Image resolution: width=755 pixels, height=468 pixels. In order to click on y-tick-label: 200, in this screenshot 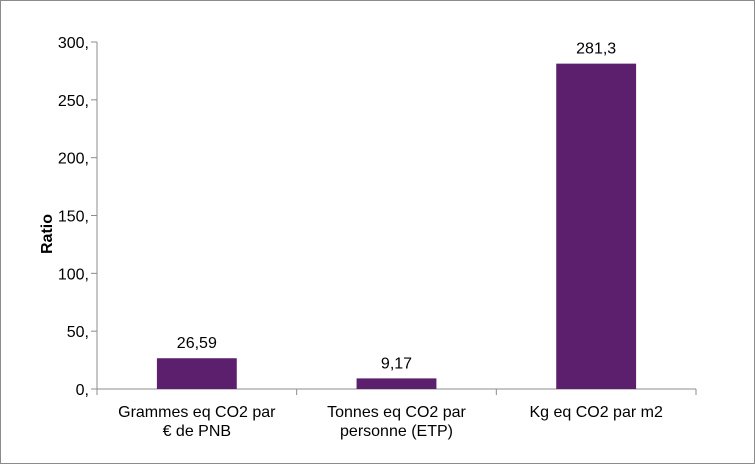, I will do `click(73, 159)`.